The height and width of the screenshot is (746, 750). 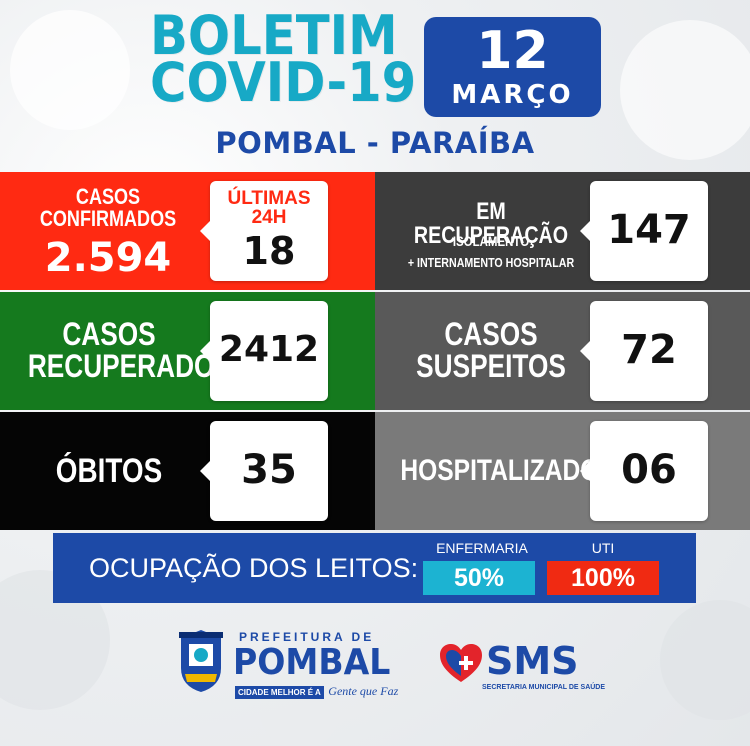 I want to click on ward-label: ENFERMARIA, so click(x=482, y=548).